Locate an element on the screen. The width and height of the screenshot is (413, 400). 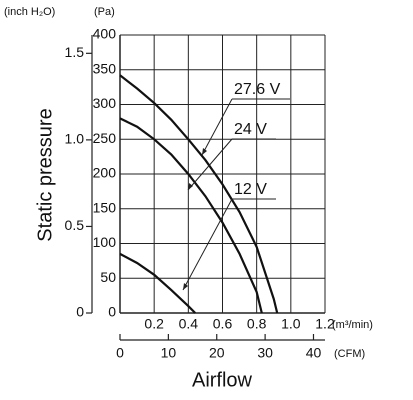
y2-tick-label: 0.5 is located at coordinates (75, 225).